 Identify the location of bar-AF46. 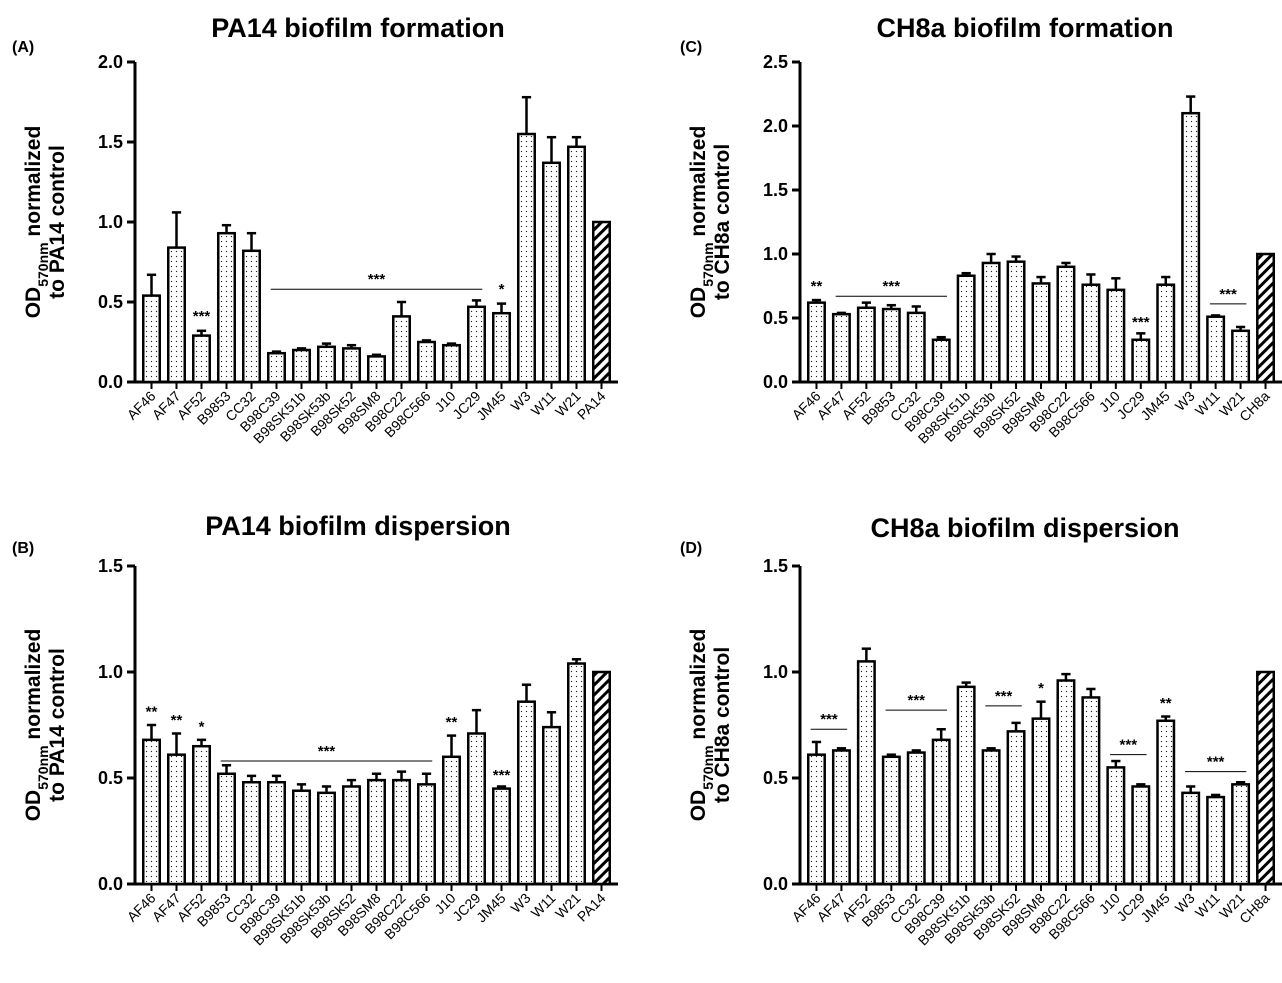
(151, 812).